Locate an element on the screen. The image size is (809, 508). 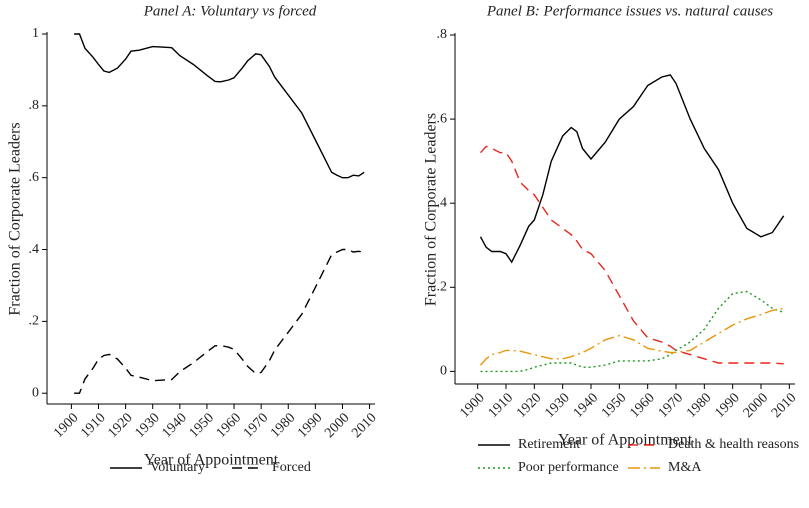
legend-label: M&A is located at coordinates (685, 467).